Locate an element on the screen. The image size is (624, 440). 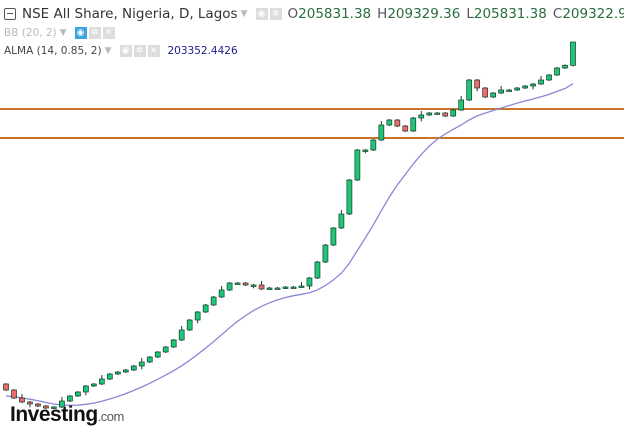
alma-label: ALMA (14, 0.85, 2) is located at coordinates (53, 51).